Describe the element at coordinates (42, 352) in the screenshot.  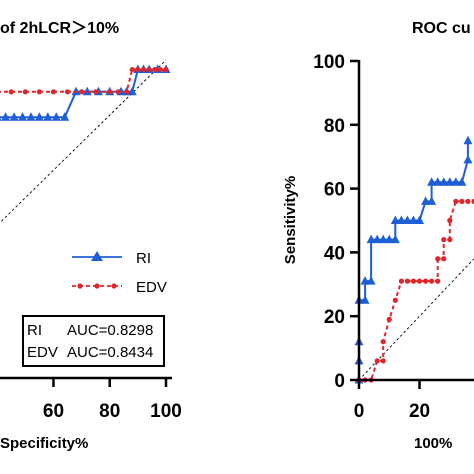
I see `auc-edv-name: EDV` at that location.